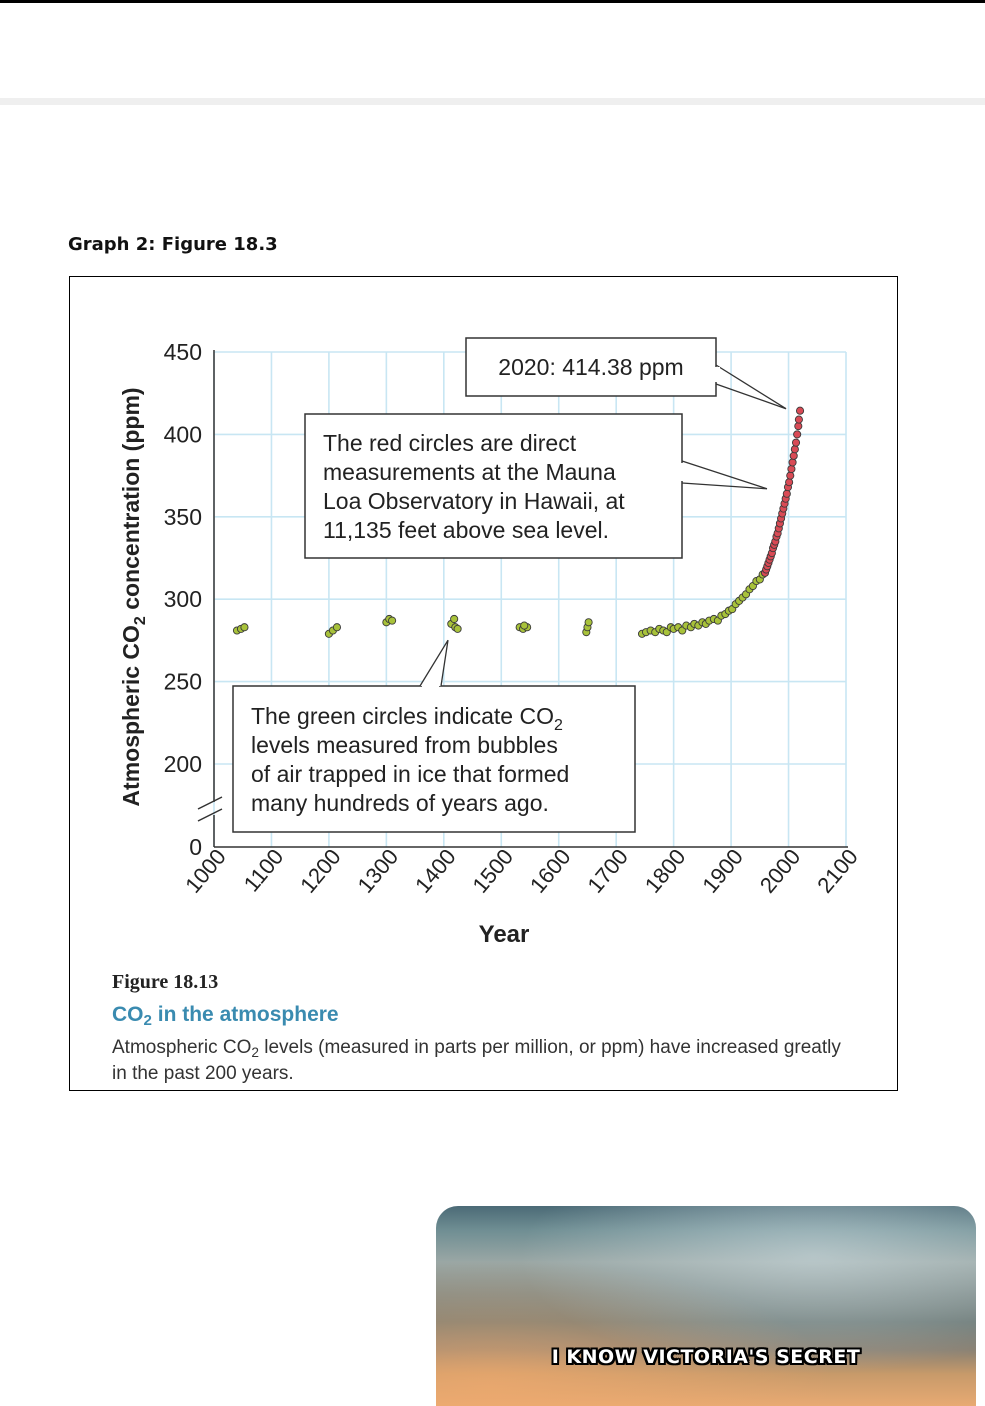 The width and height of the screenshot is (985, 1406). Describe the element at coordinates (474, 501) in the screenshot. I see `callout-red-line: Loa Observatory in Hawaii, at` at that location.